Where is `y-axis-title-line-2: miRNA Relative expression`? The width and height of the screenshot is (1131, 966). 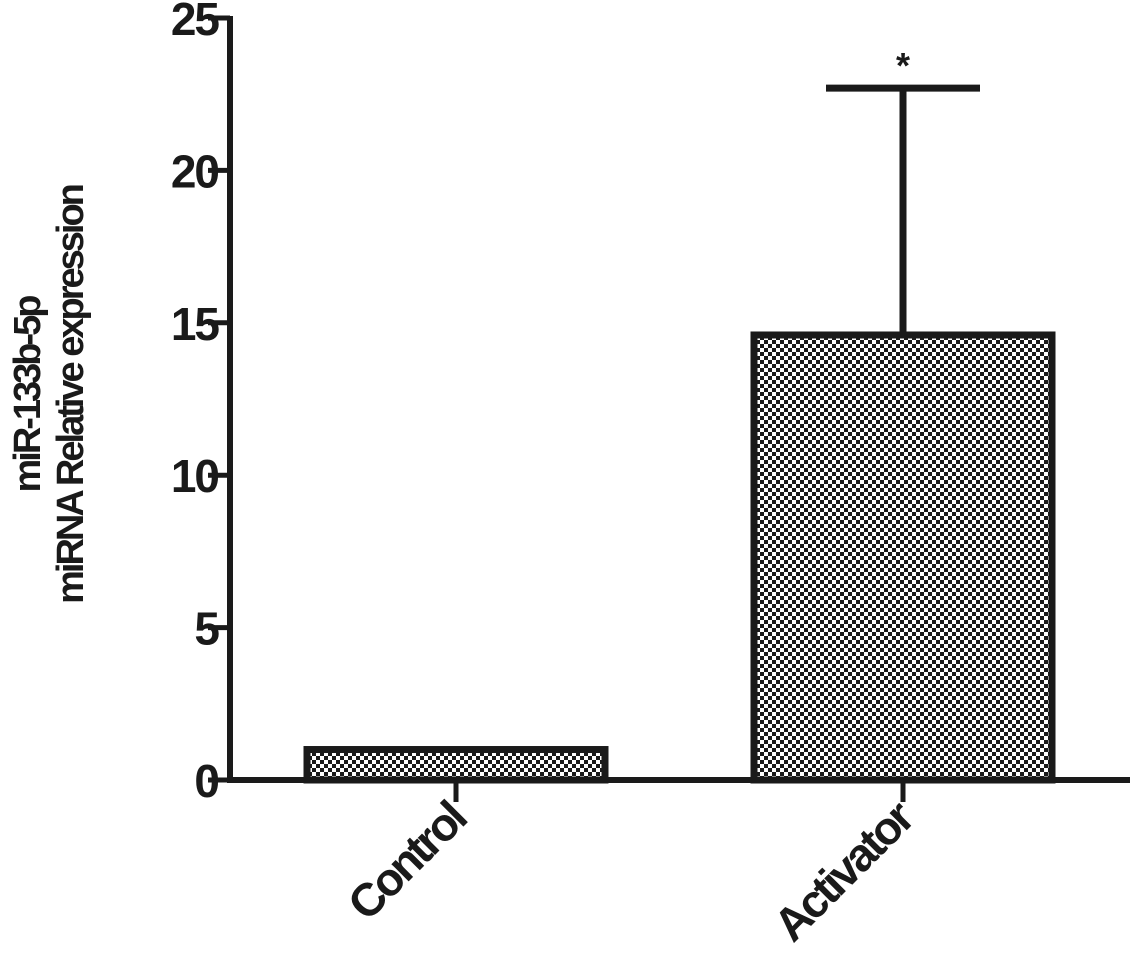
y-axis-title-line-2: miRNA Relative expression is located at coordinates (71, 394).